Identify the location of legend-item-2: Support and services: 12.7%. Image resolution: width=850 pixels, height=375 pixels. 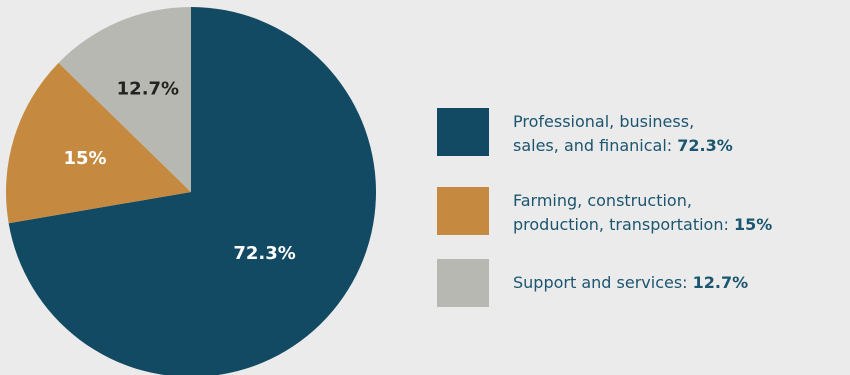
(643, 284).